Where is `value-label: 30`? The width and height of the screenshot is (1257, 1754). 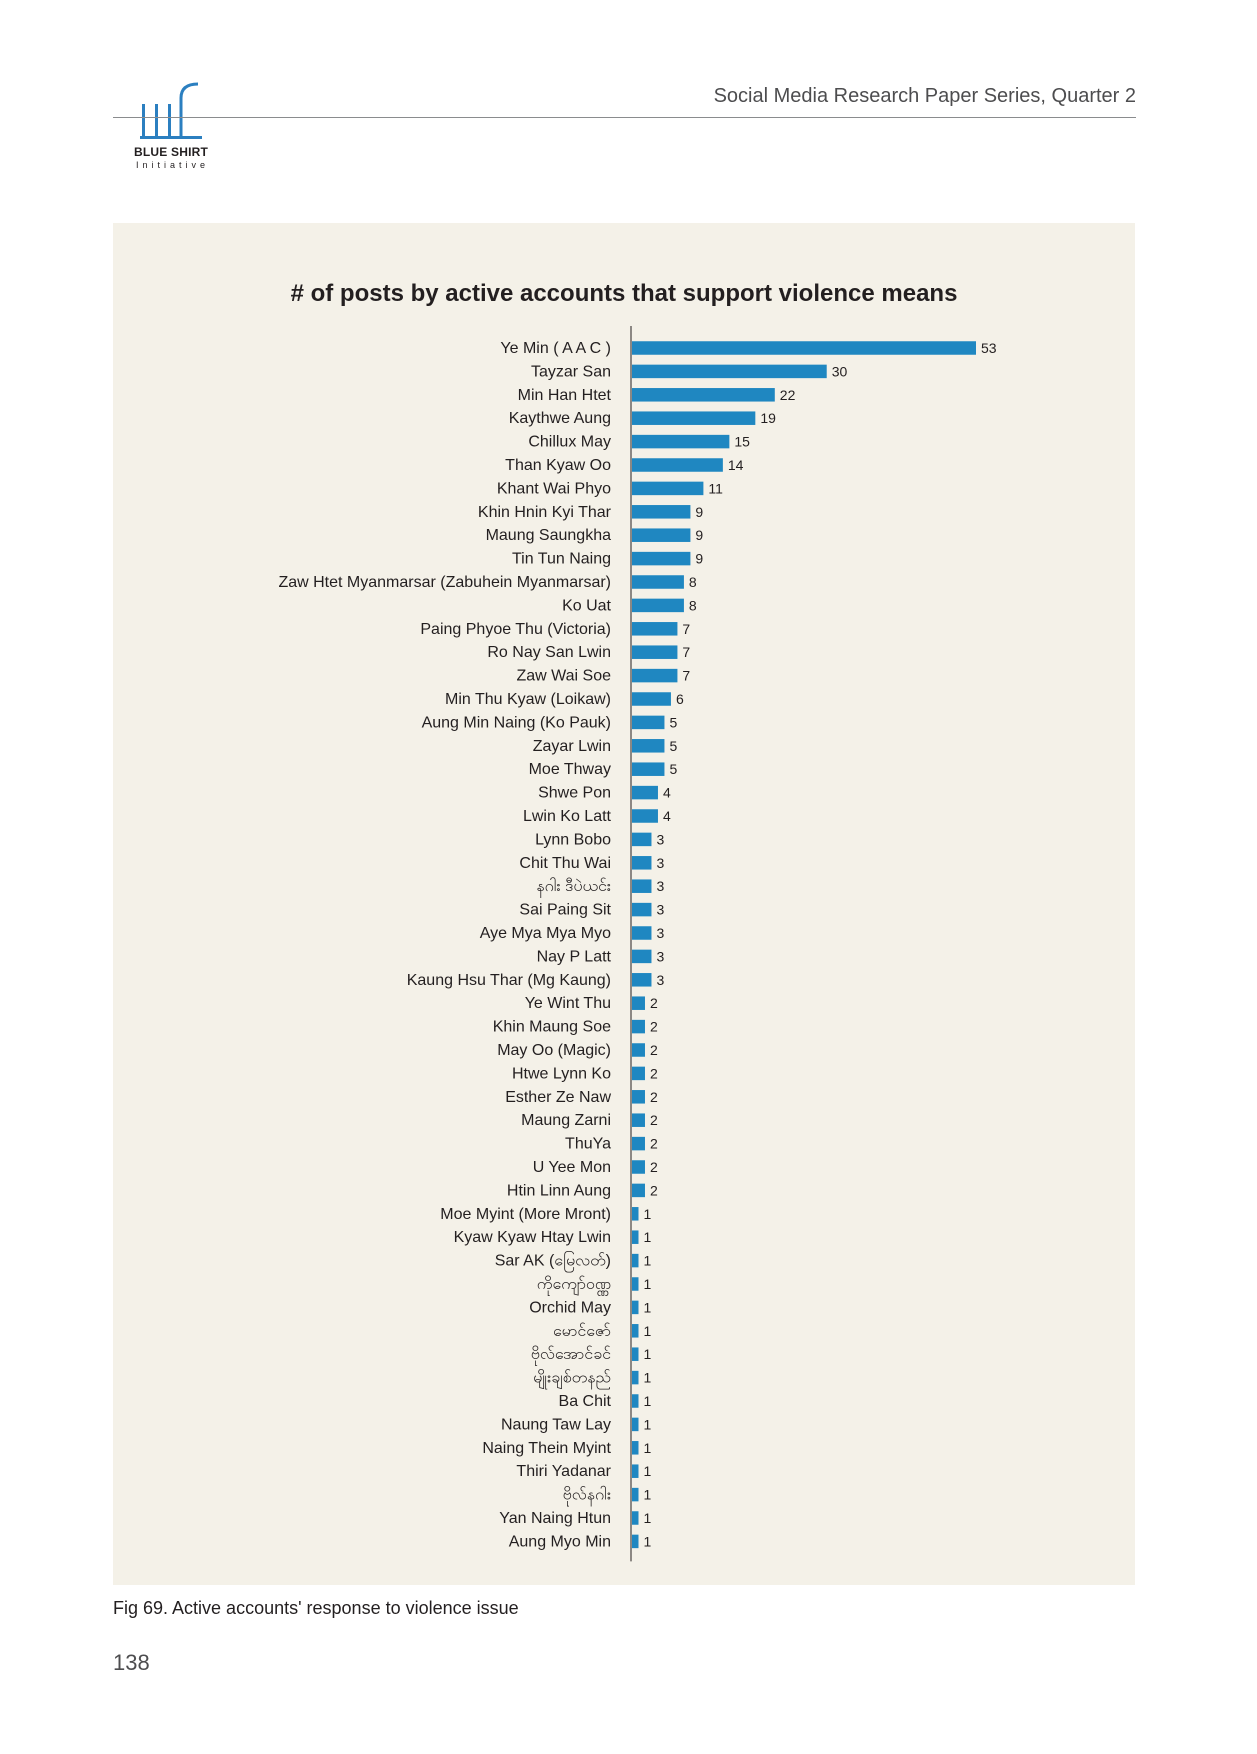
value-label: 30 is located at coordinates (840, 371).